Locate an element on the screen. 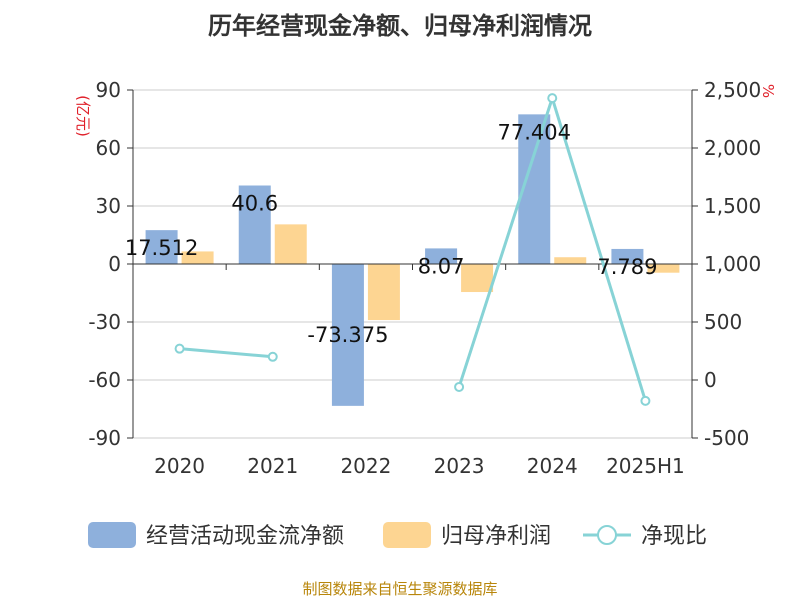 The image size is (800, 600). legend-item-net-profit: 归母净利润 is located at coordinates (467, 535).